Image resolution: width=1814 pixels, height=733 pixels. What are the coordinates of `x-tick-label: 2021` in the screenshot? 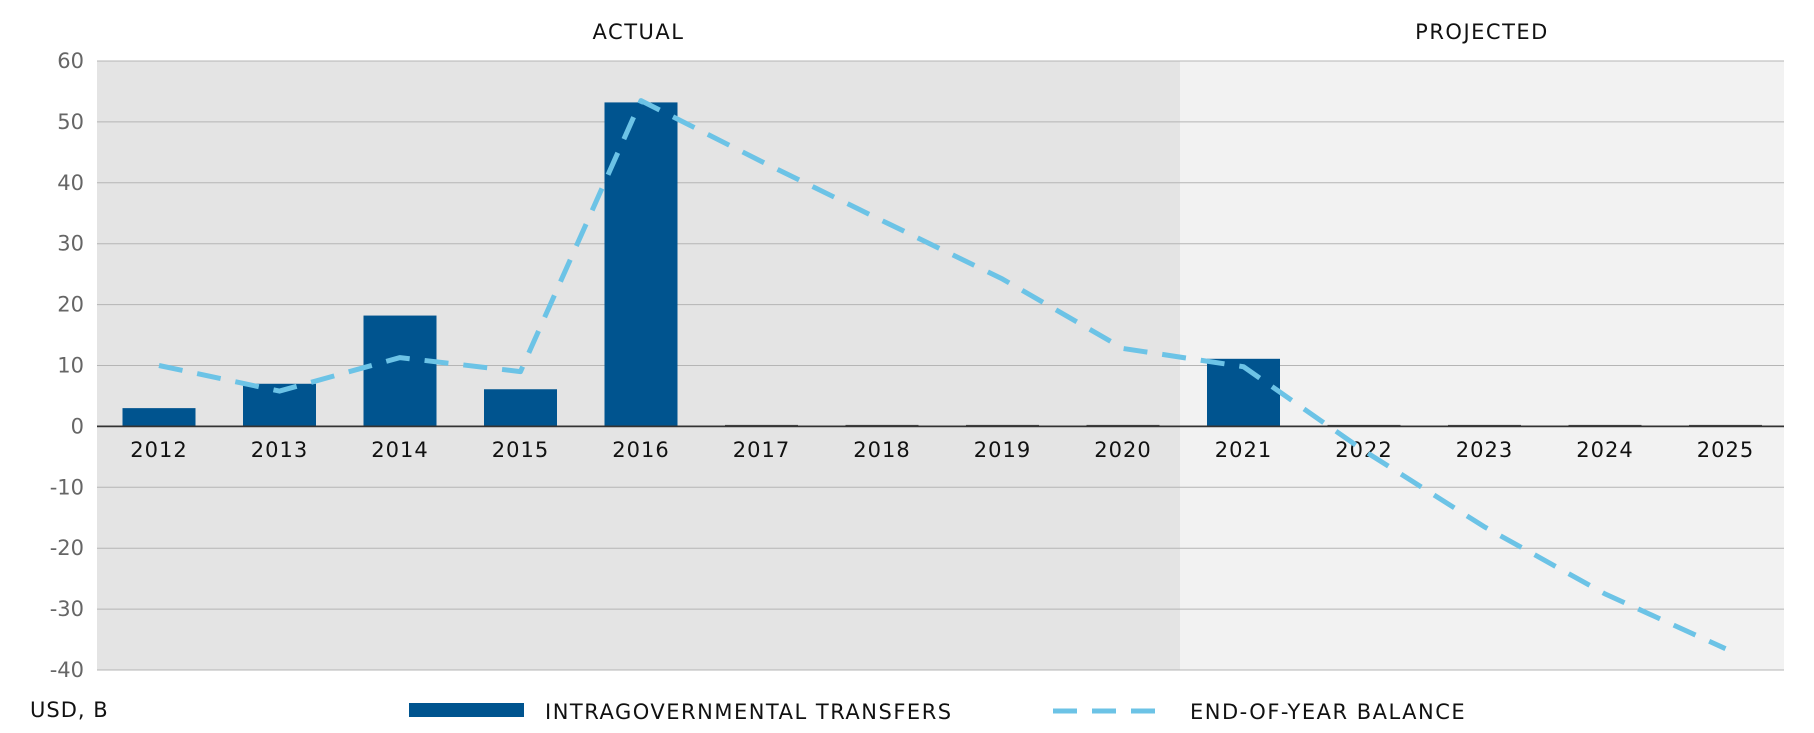 It's located at (1243, 450).